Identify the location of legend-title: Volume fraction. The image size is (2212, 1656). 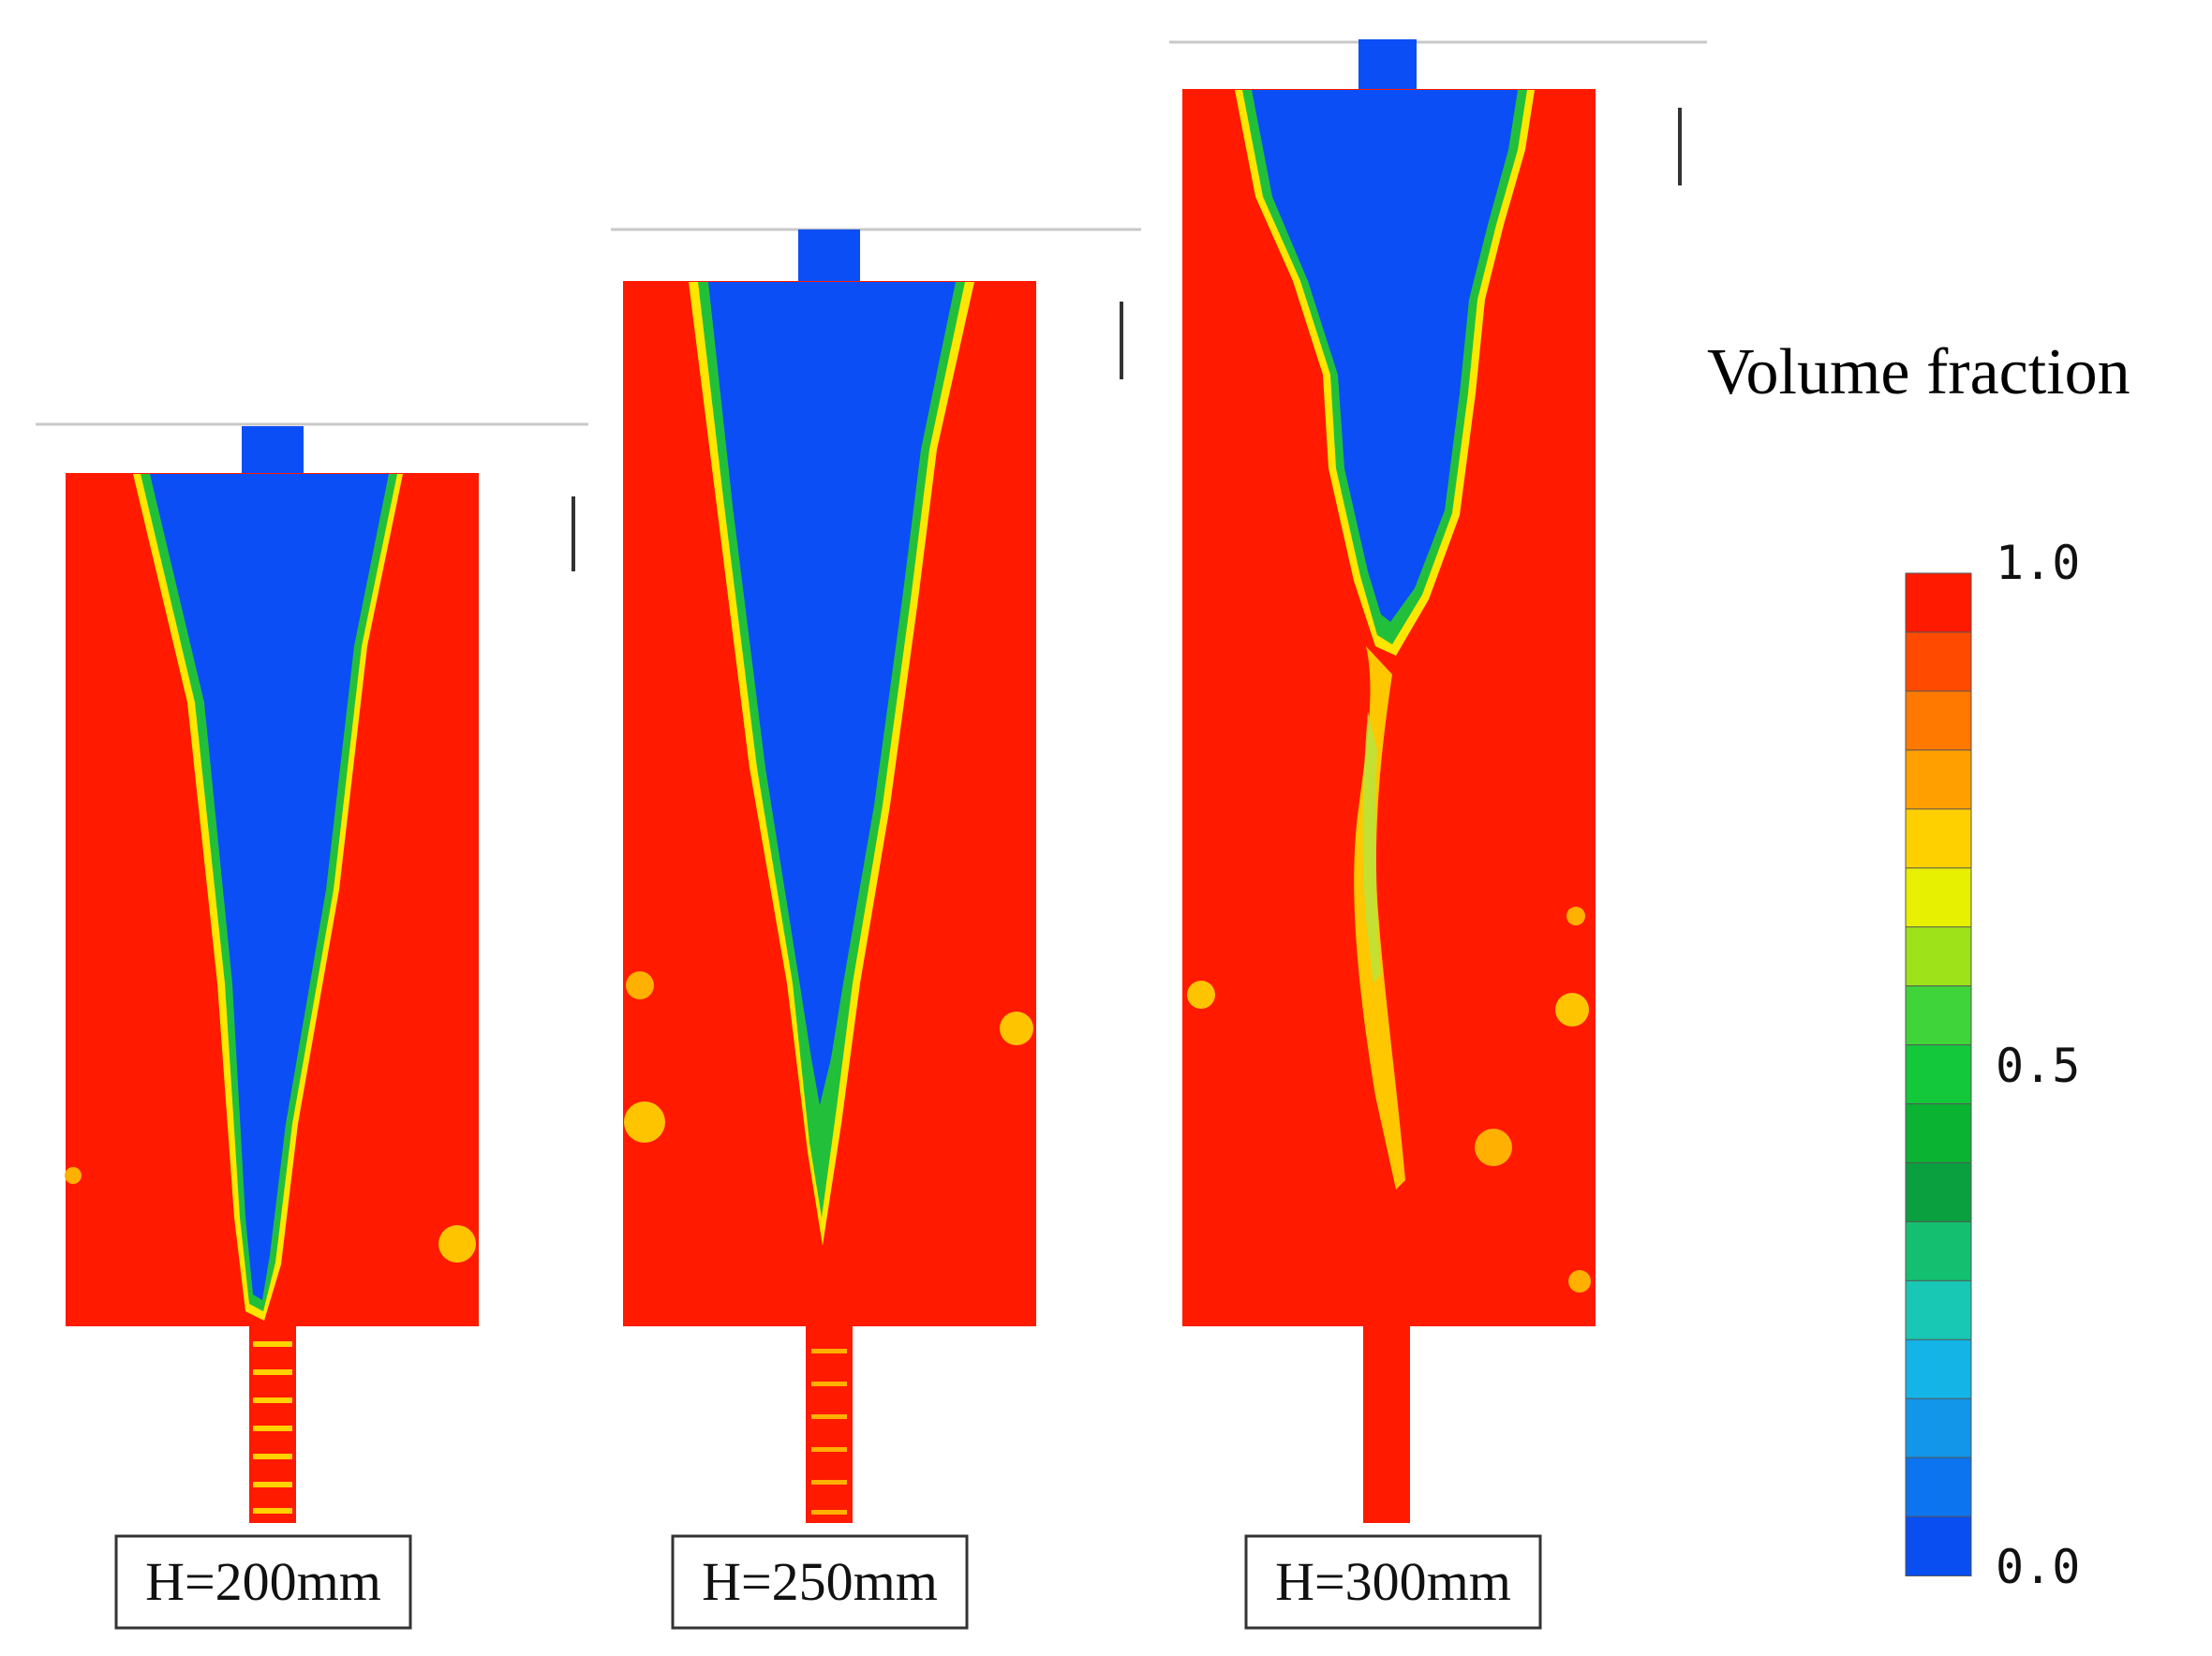
(1918, 372).